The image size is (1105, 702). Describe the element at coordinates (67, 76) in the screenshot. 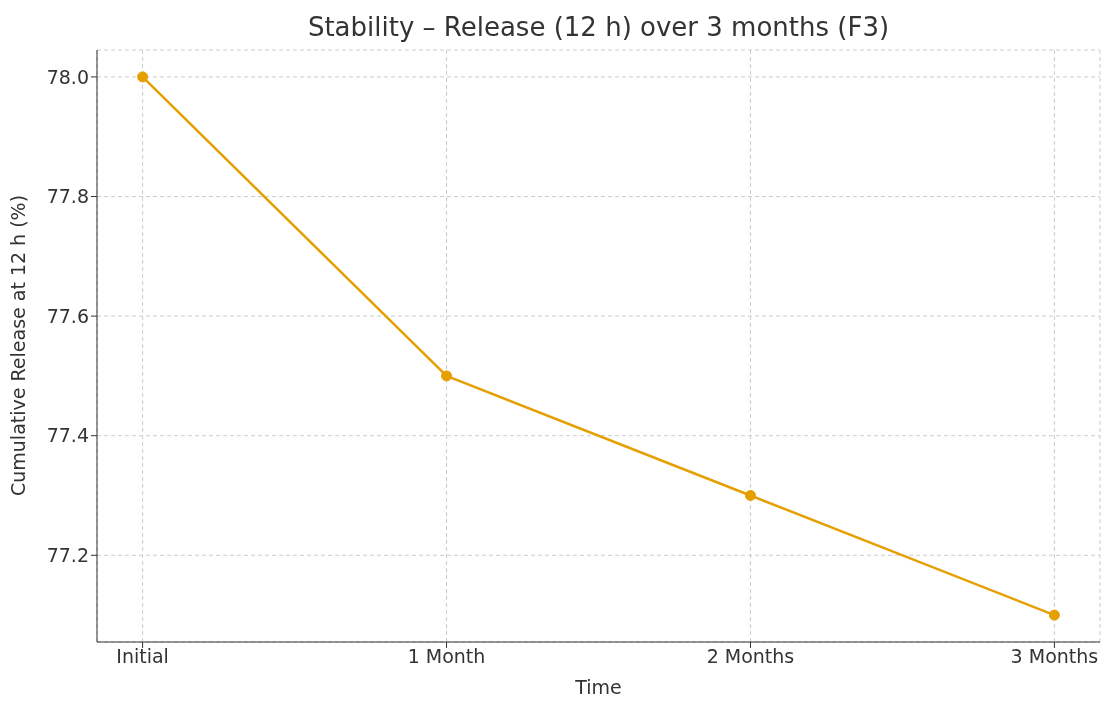

I see `y-tick-label: 78.0` at that location.